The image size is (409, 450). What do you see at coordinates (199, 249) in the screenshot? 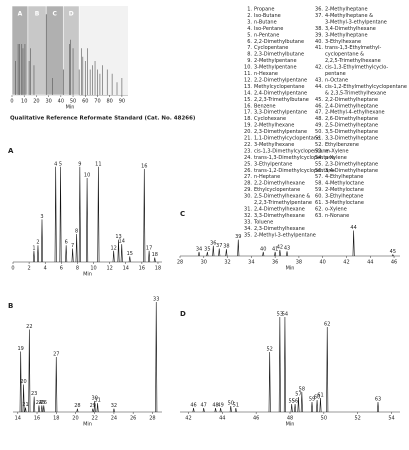
I see `peak-label: 34` at bounding box center [199, 249].